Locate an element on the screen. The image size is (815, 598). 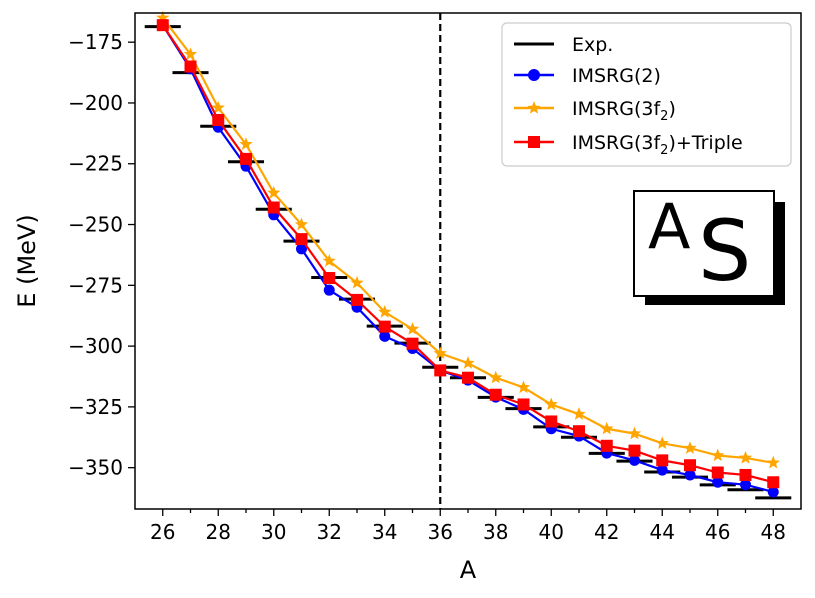
legend-box is located at coordinates (646, 94).